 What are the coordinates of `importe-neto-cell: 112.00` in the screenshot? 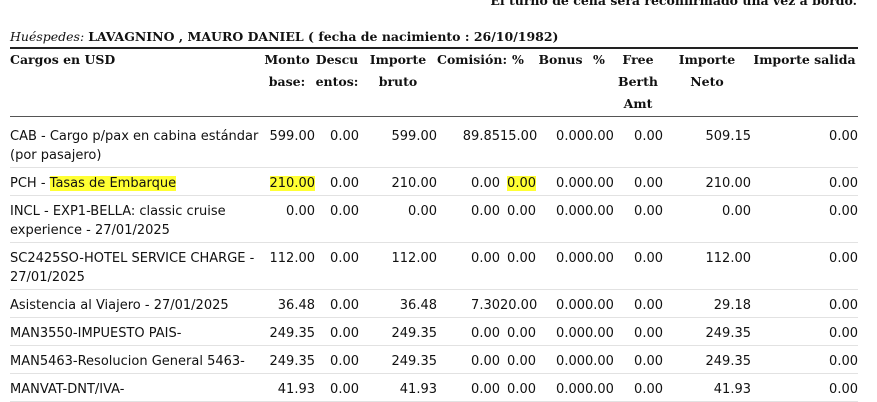 It's located at (707, 266).